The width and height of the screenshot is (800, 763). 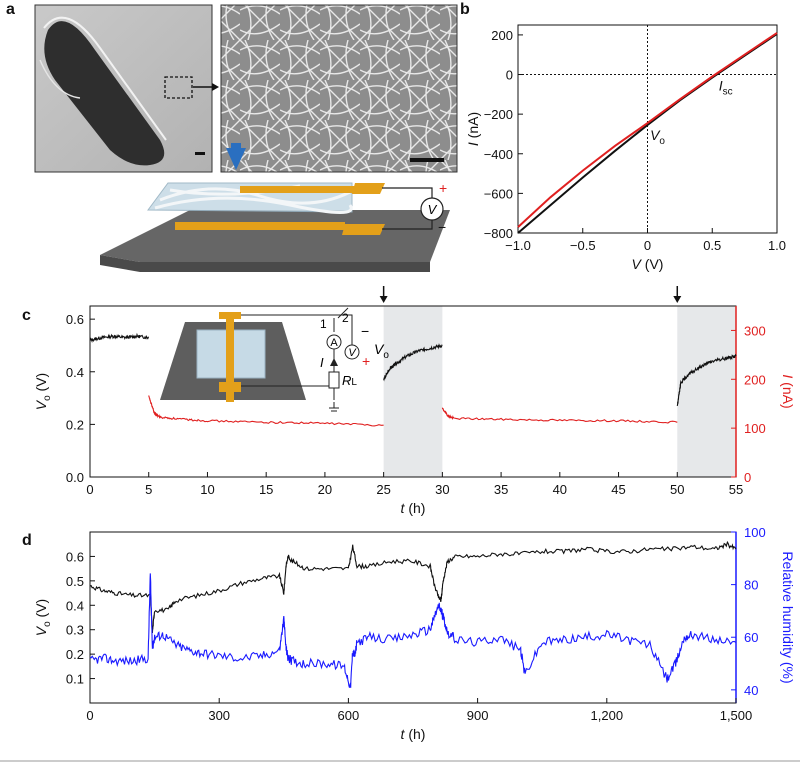 I want to click on inset-minus: −, so click(x=365, y=331).